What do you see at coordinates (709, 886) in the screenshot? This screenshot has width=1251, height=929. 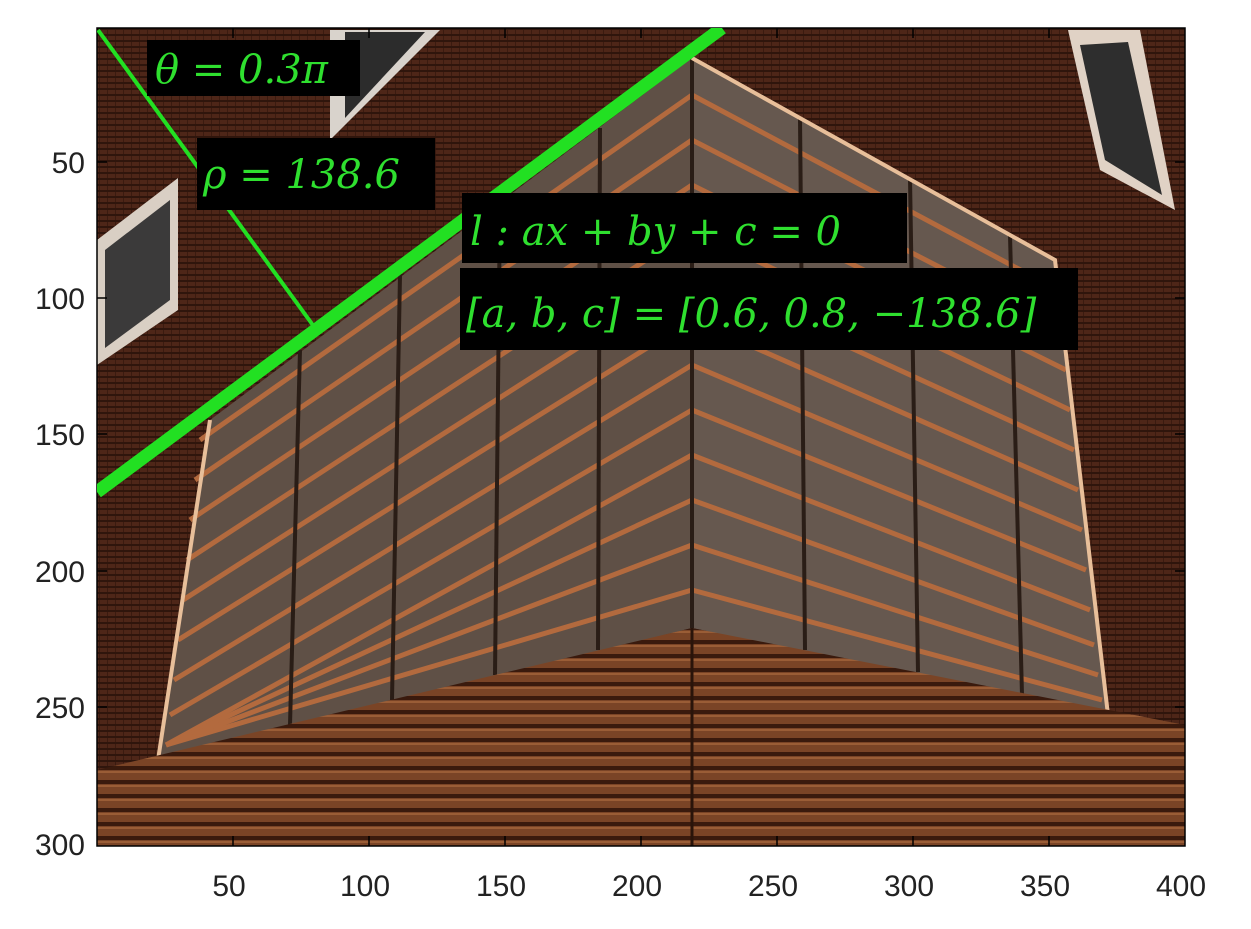 I see `x-tick-labels: 50 100 150 200 250 300 350 400` at bounding box center [709, 886].